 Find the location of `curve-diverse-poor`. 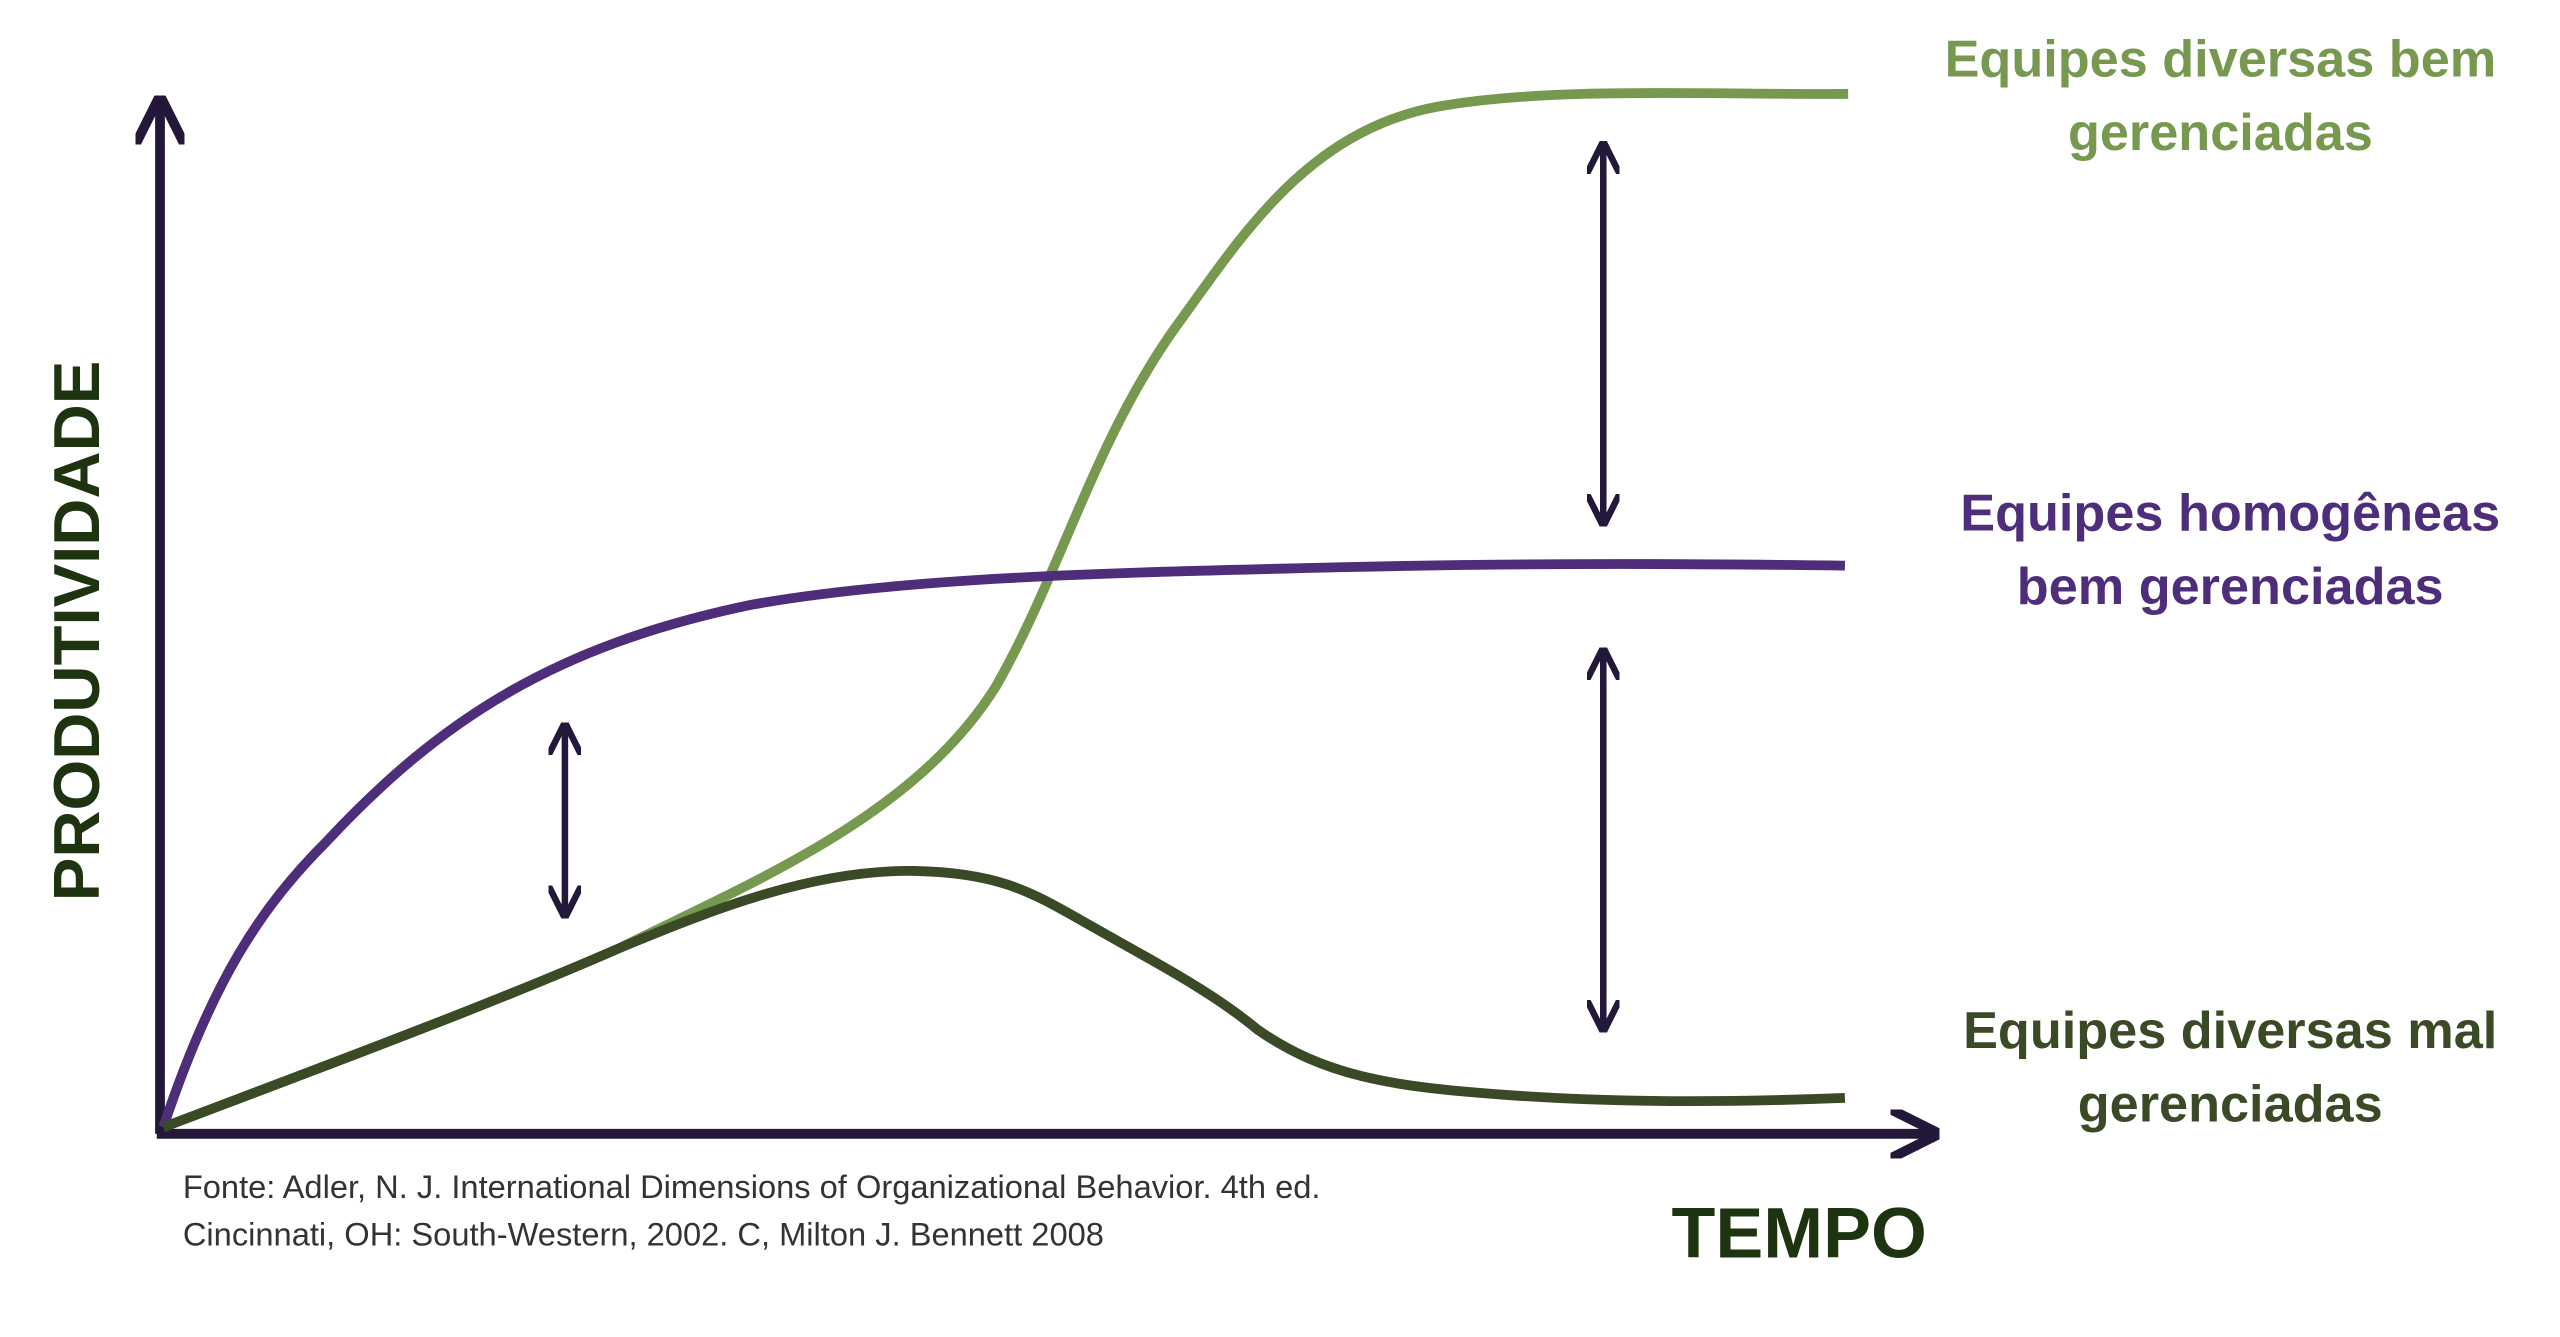

curve-diverse-poor is located at coordinates (1003, 999).